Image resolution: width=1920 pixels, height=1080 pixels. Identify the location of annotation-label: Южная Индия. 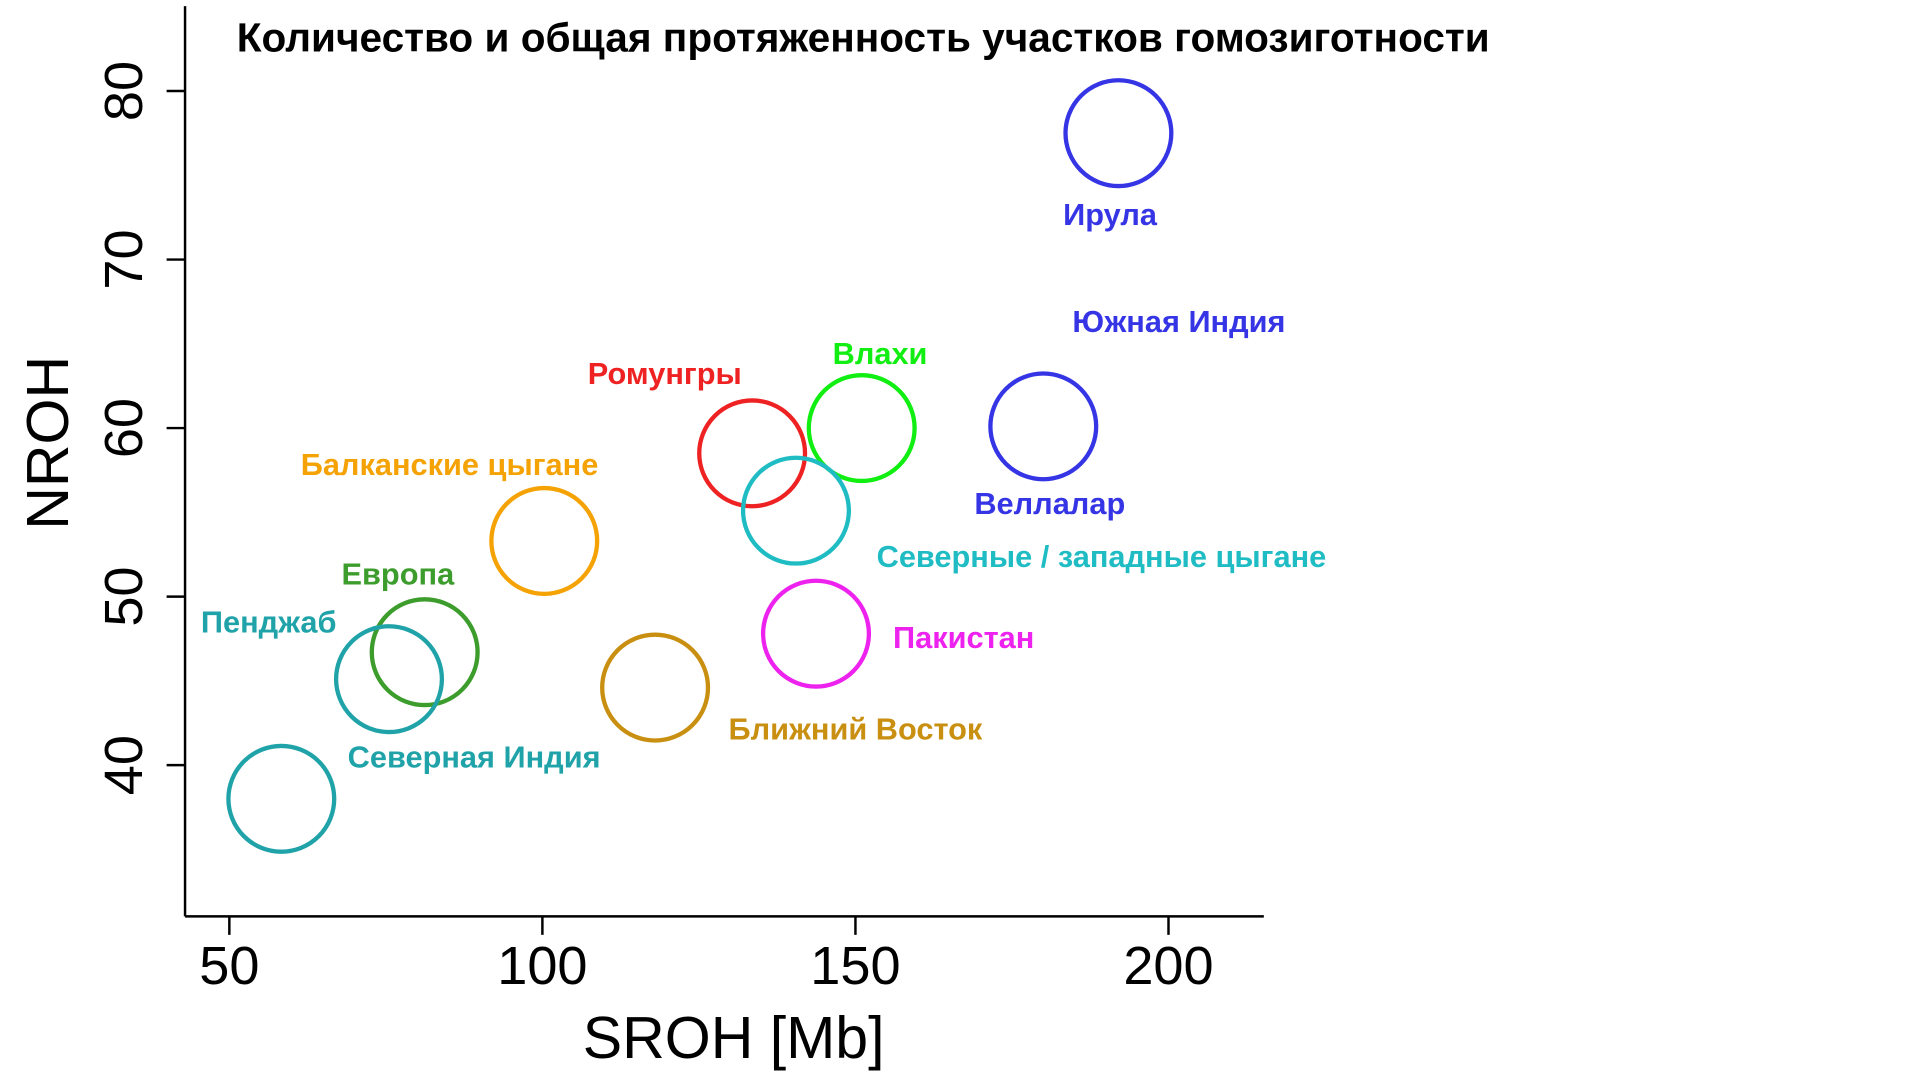
(1178, 321).